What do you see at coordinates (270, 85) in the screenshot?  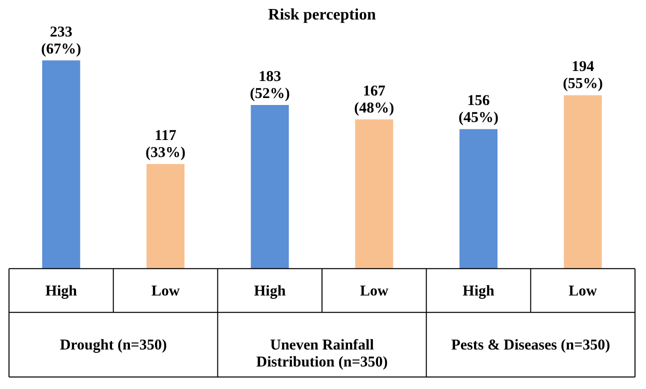 I see `data-label: 183 (52%)` at bounding box center [270, 85].